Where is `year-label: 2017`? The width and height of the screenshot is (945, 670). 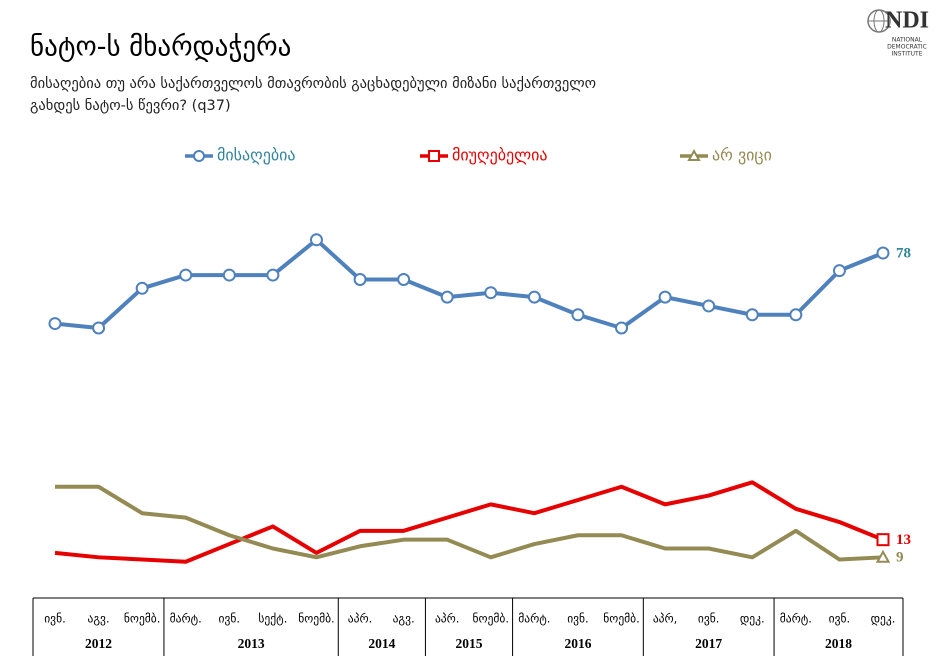 year-label: 2017 is located at coordinates (708, 643).